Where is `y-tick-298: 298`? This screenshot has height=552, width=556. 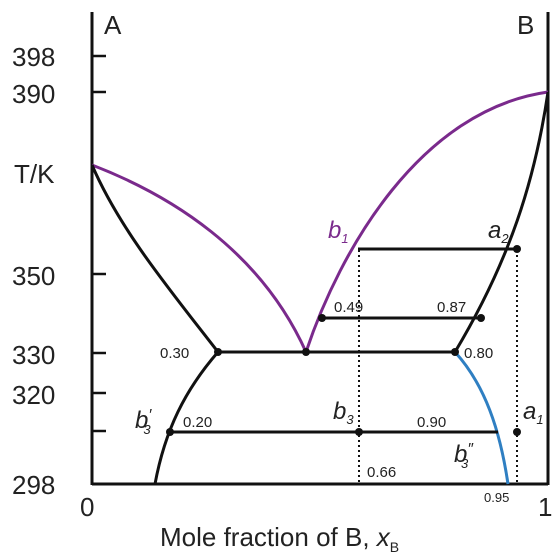
y-tick-298: 298 is located at coordinates (33, 485).